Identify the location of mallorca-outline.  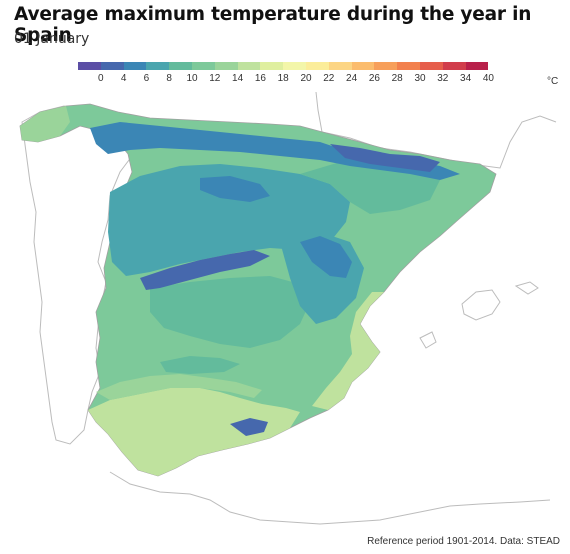
(481, 305).